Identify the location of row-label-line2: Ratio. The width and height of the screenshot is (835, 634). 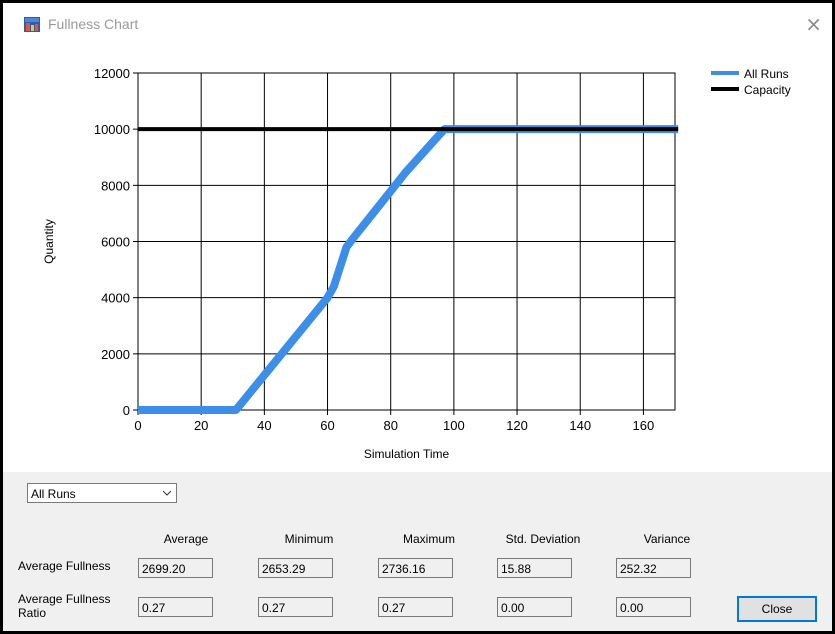
(32, 613).